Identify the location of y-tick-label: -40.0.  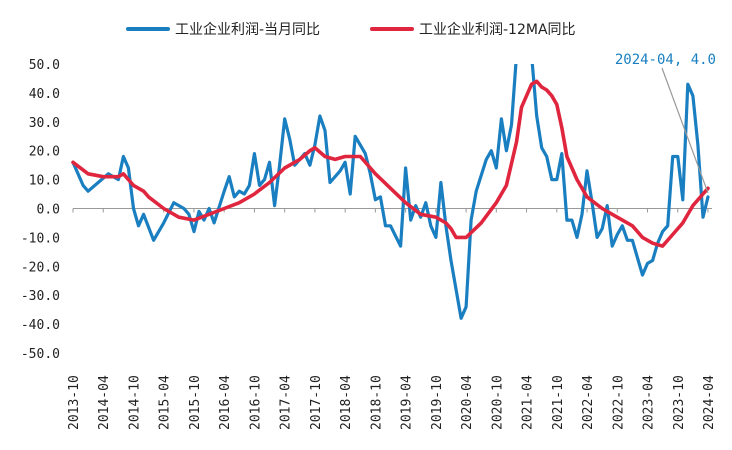
(40, 325).